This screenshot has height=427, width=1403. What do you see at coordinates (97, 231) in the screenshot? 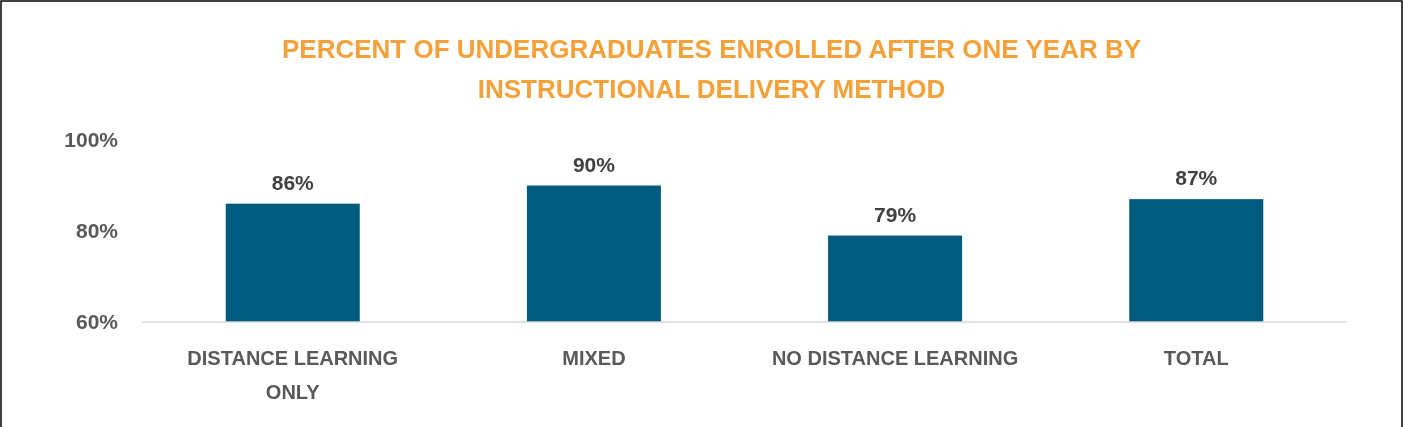
I see `y-tick-label: 80%` at bounding box center [97, 231].